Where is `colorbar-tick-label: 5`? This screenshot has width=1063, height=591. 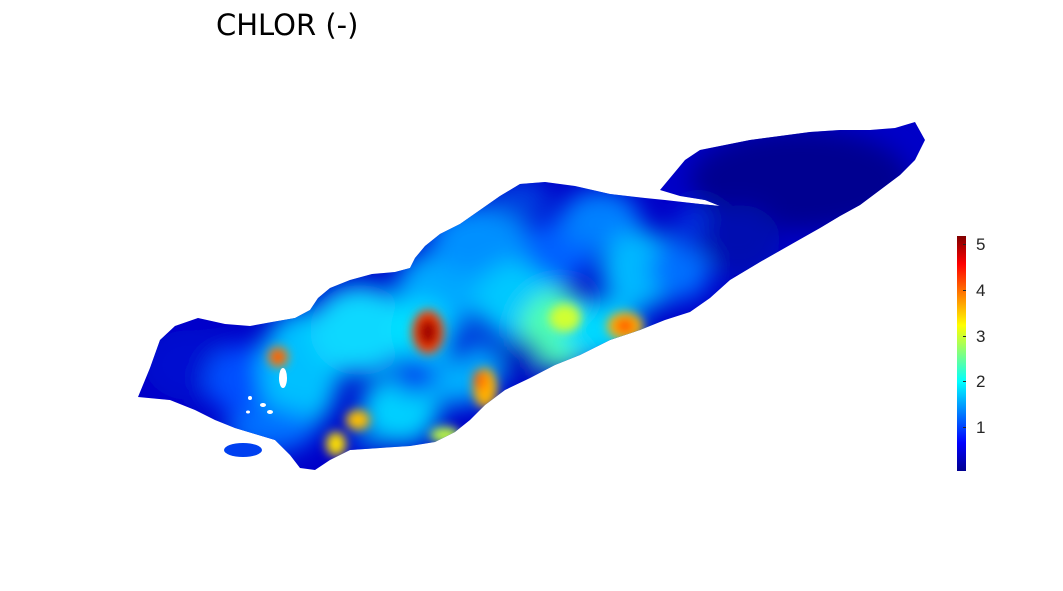
colorbar-tick-label: 5 is located at coordinates (981, 244).